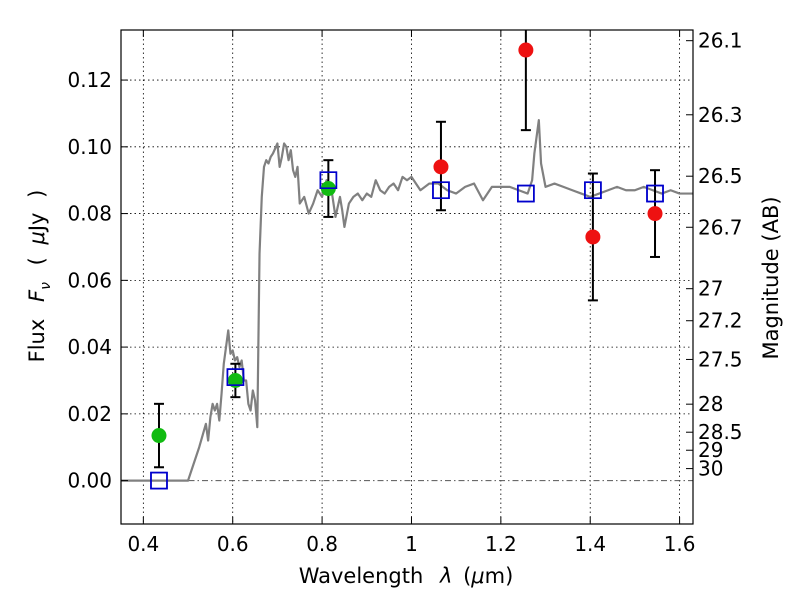 The height and width of the screenshot is (604, 800). I want to click on x-axis-title: Wavelength λ (μm), so click(406, 576).